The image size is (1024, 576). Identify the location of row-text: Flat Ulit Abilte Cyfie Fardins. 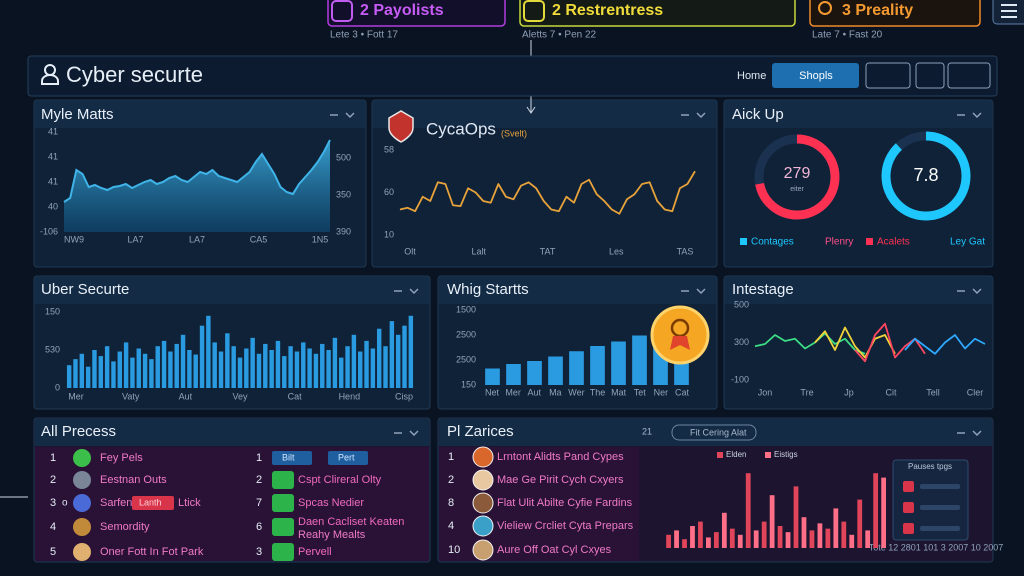
(565, 503).